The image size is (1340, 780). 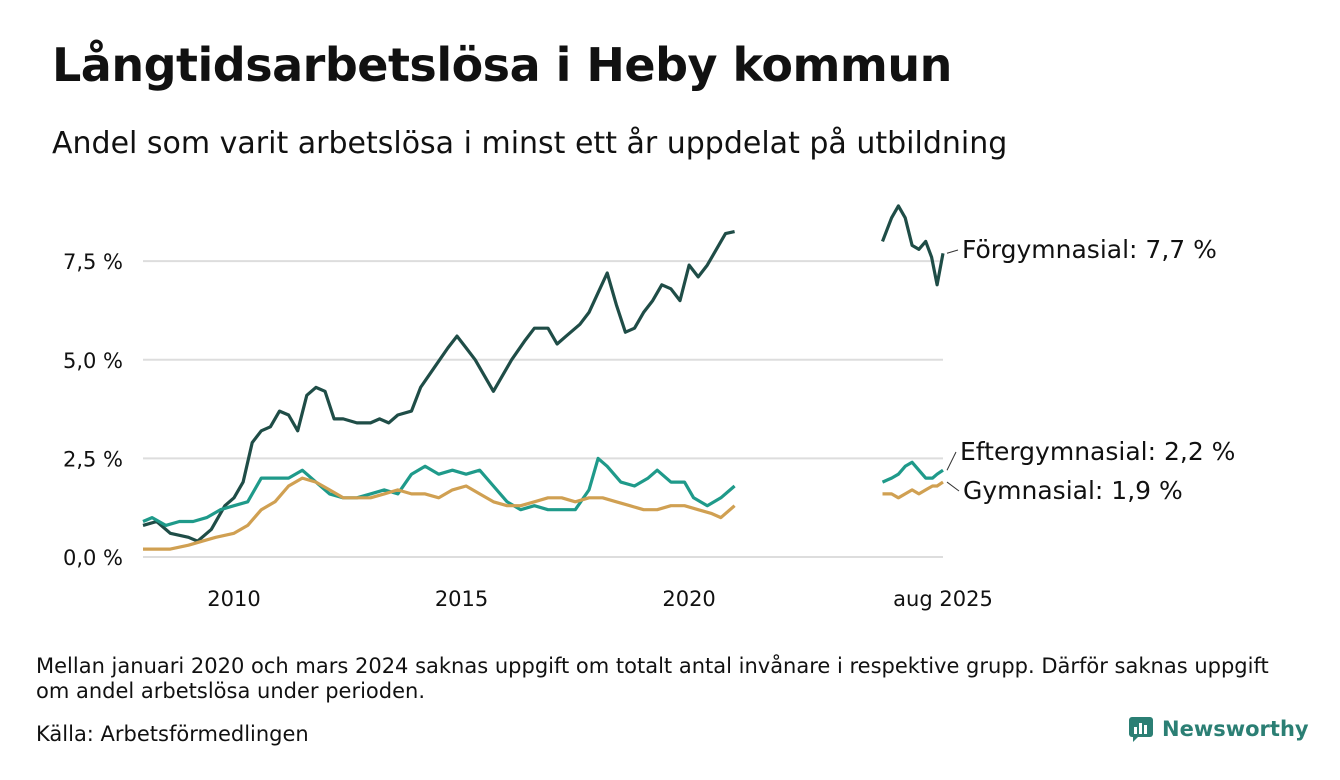 I want to click on brand-name: Newsworthy, so click(x=1235, y=729).